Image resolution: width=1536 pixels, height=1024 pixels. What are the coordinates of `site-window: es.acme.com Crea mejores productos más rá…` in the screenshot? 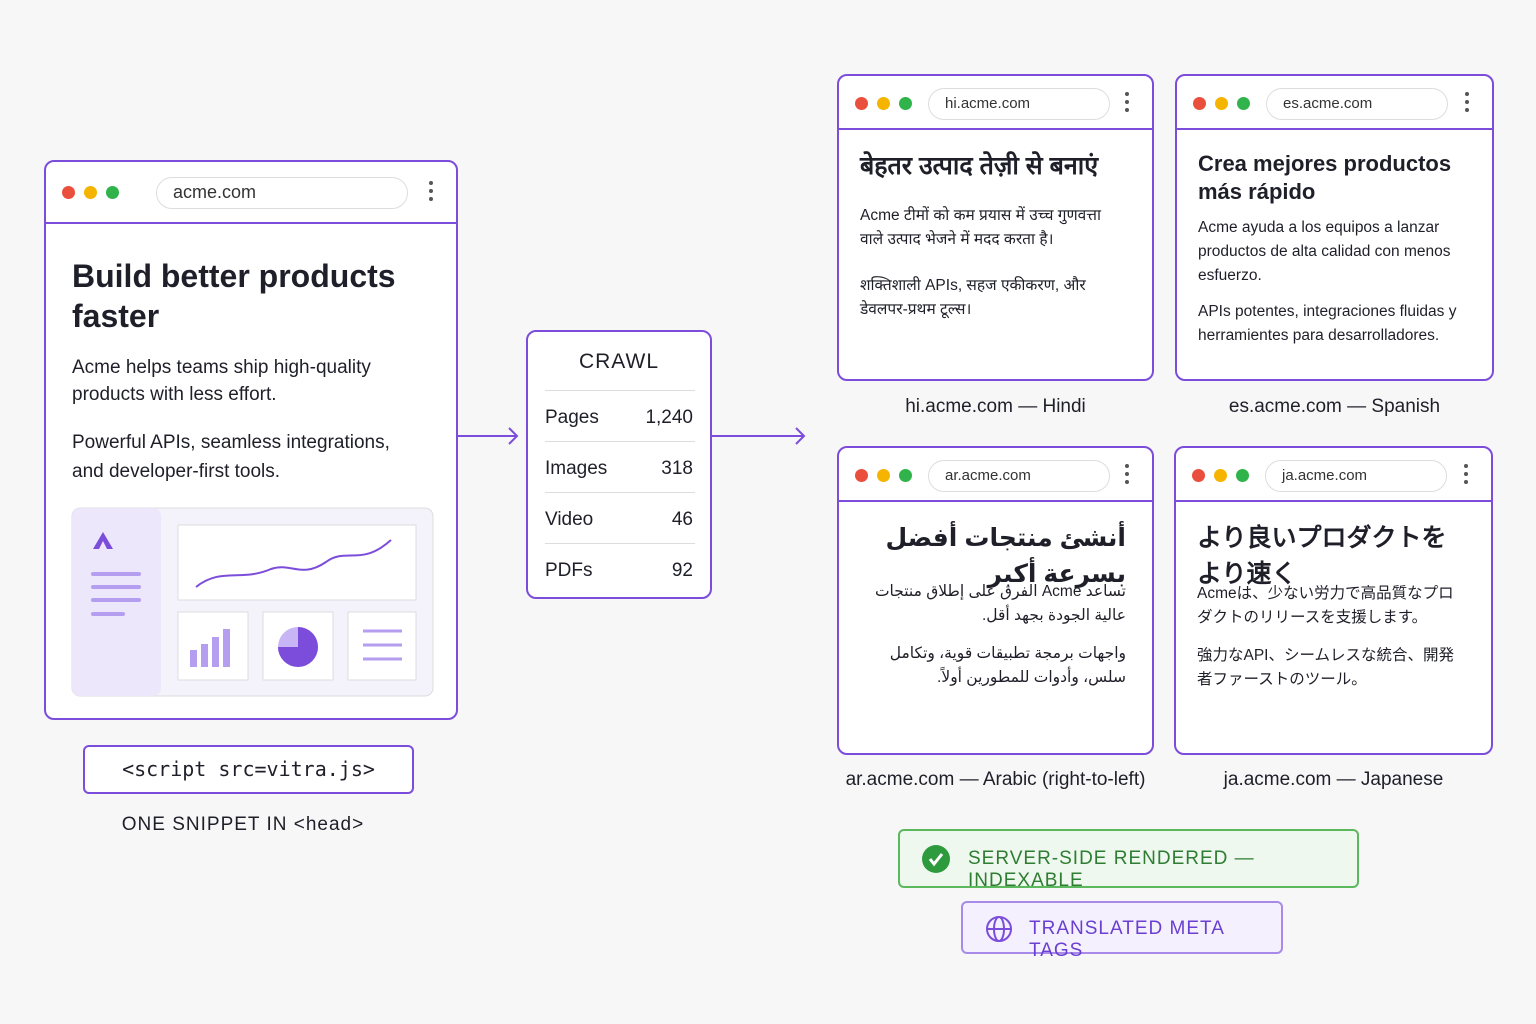 It's located at (1334, 227).